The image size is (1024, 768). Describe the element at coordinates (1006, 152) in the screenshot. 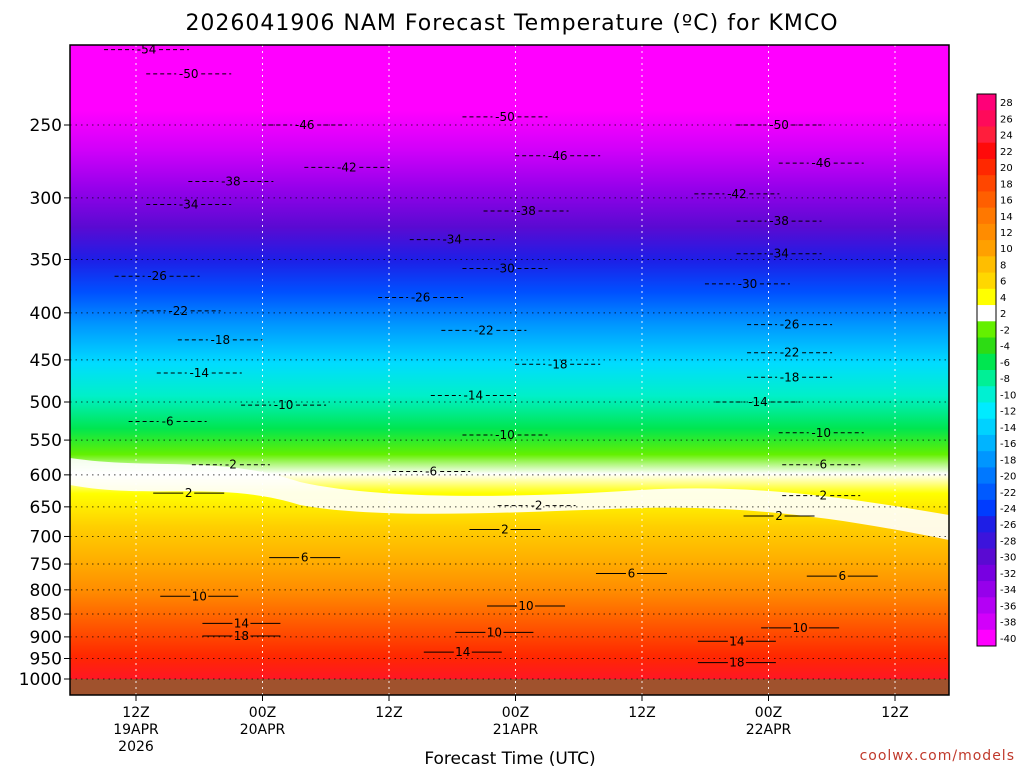

I see `colorbar-label: 22` at that location.